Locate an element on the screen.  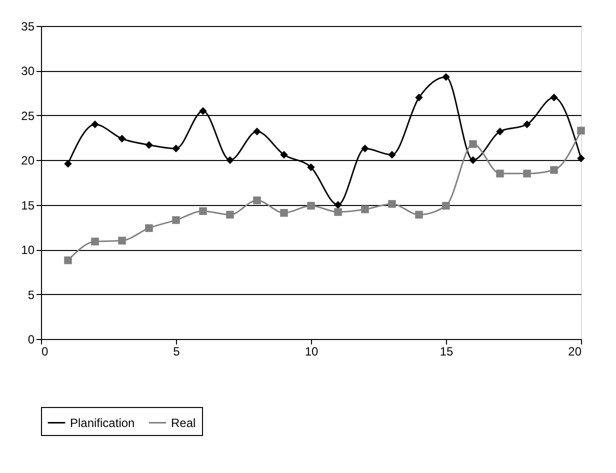
y-tick-label: 25 is located at coordinates (28, 115).